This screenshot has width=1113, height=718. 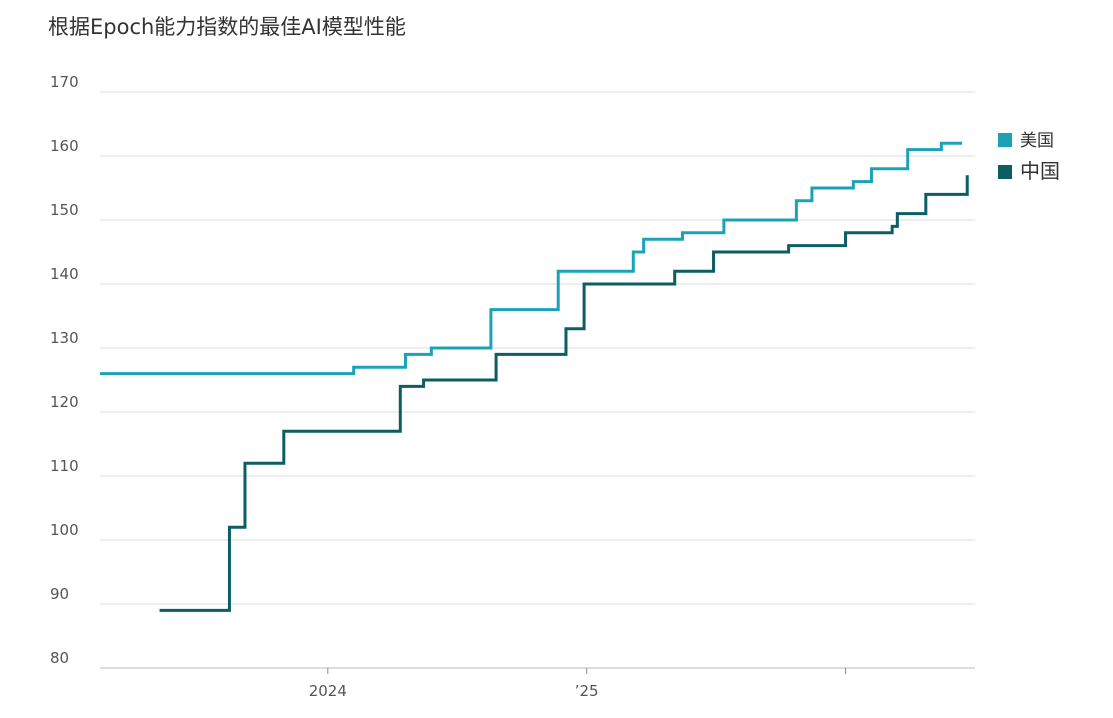 I want to click on legend-label: 美国, so click(x=1037, y=141).